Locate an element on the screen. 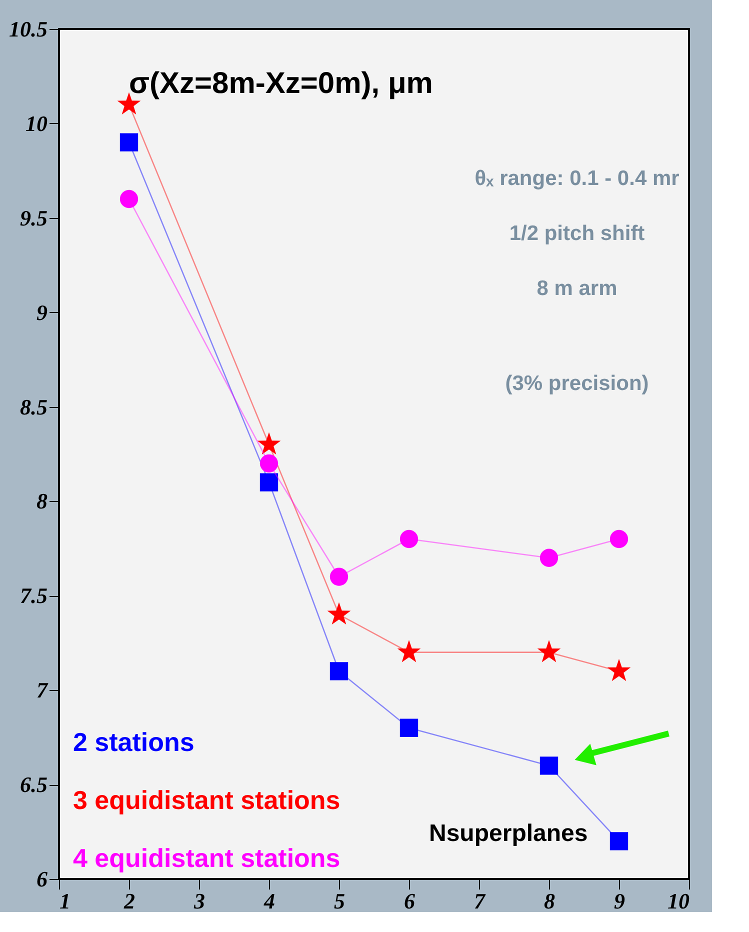 Image resolution: width=749 pixels, height=932 pixels. x-tick-label: 4 is located at coordinates (269, 901).